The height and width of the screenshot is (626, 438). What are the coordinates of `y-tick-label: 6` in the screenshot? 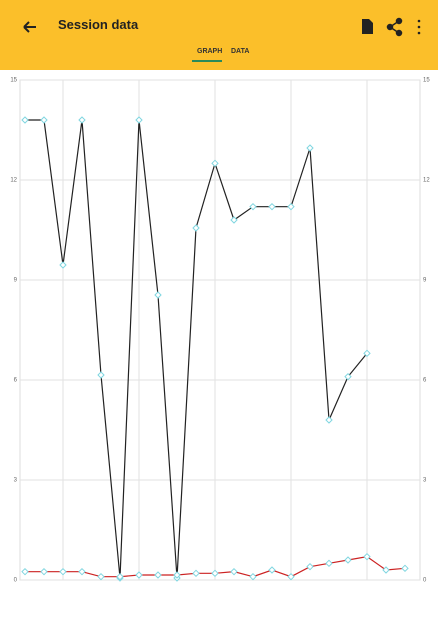 It's located at (16, 381).